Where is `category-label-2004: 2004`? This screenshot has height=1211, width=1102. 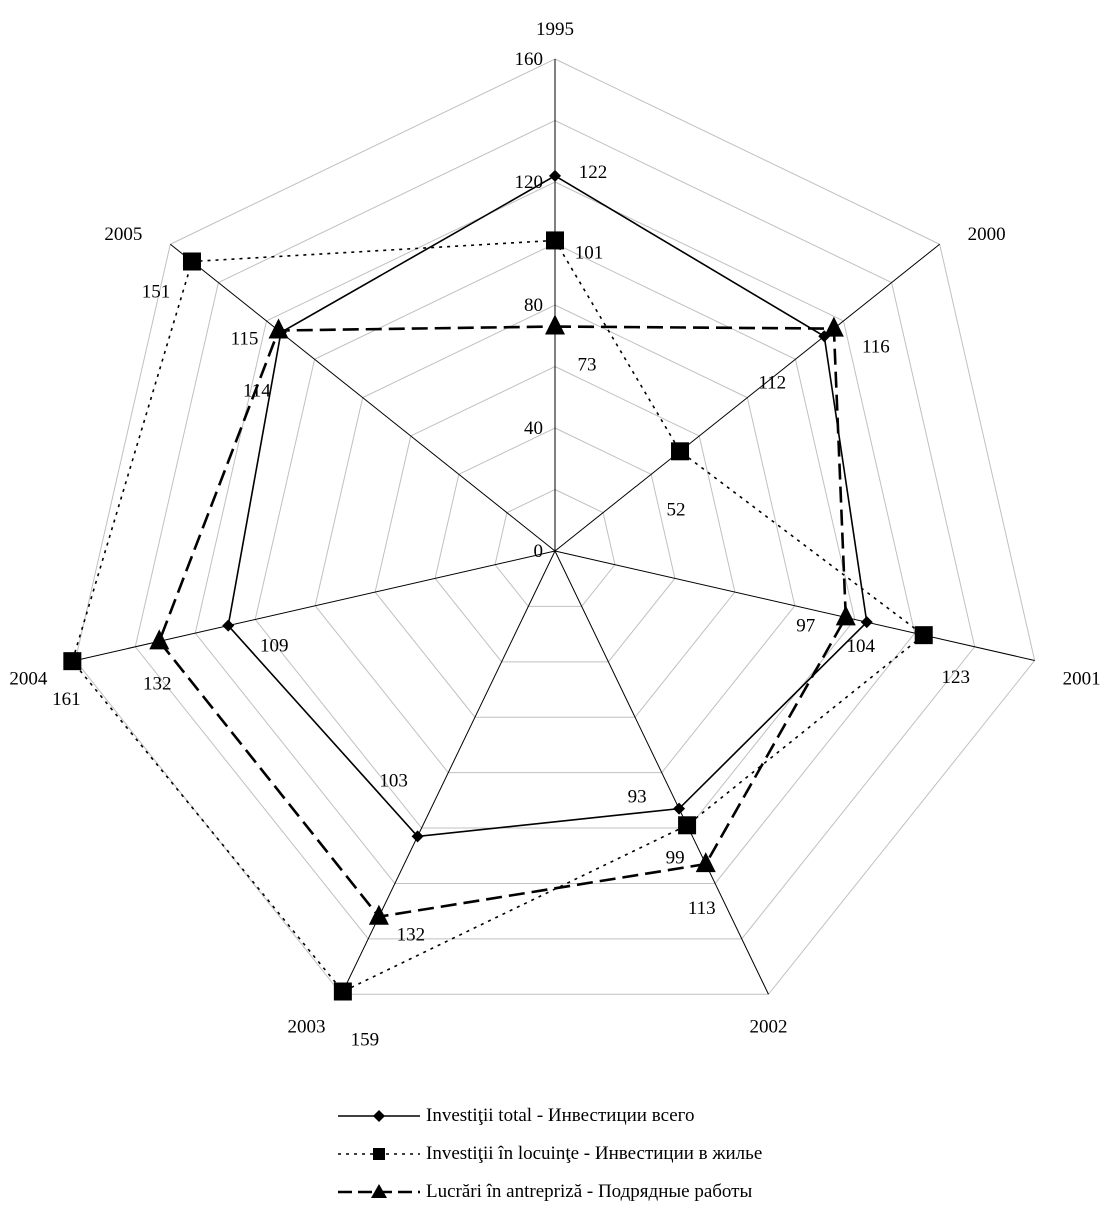 category-label-2004: 2004 is located at coordinates (28, 678).